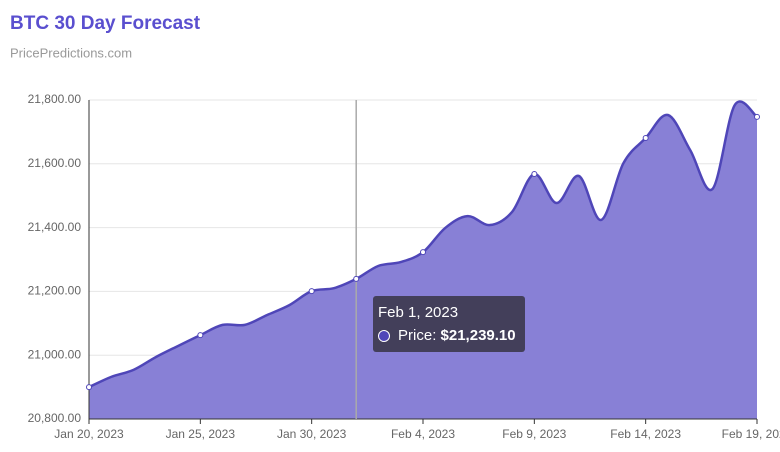 This screenshot has height=452, width=780. I want to click on y-tick-label: 21,600.00, so click(55, 163).